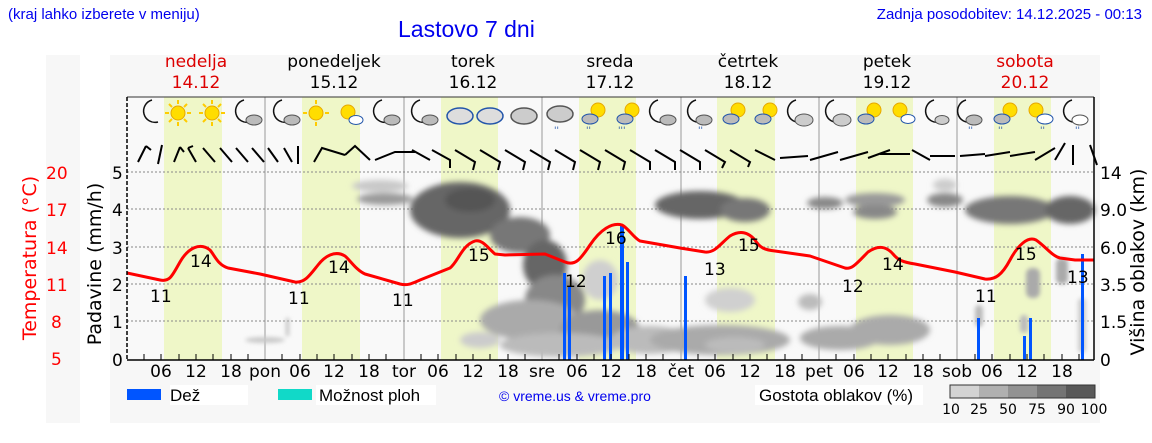 This screenshot has width=1152, height=443. Describe the element at coordinates (1009, 14) in the screenshot. I see `last-update: Zadnja posodobitev: 14.12.2025 - 00:13` at that location.